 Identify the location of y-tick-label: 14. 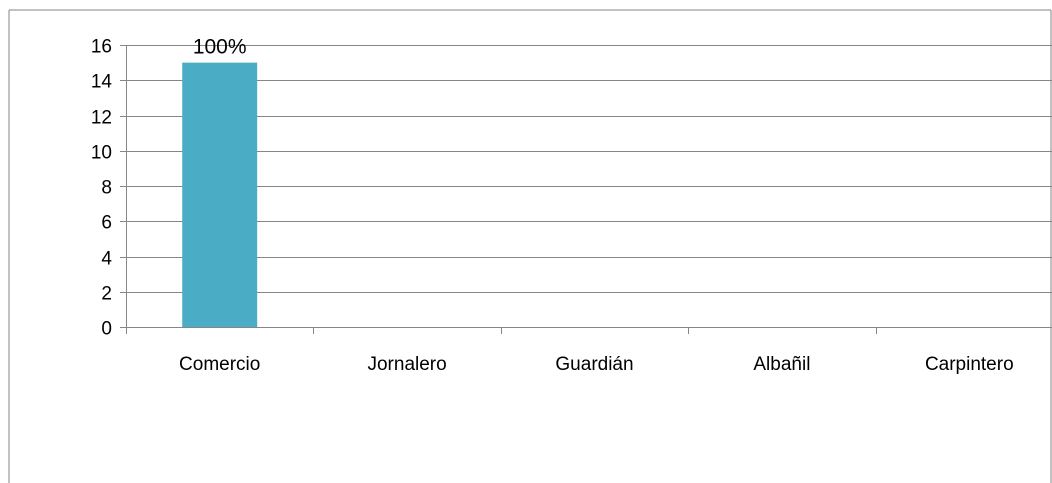
(102, 82).